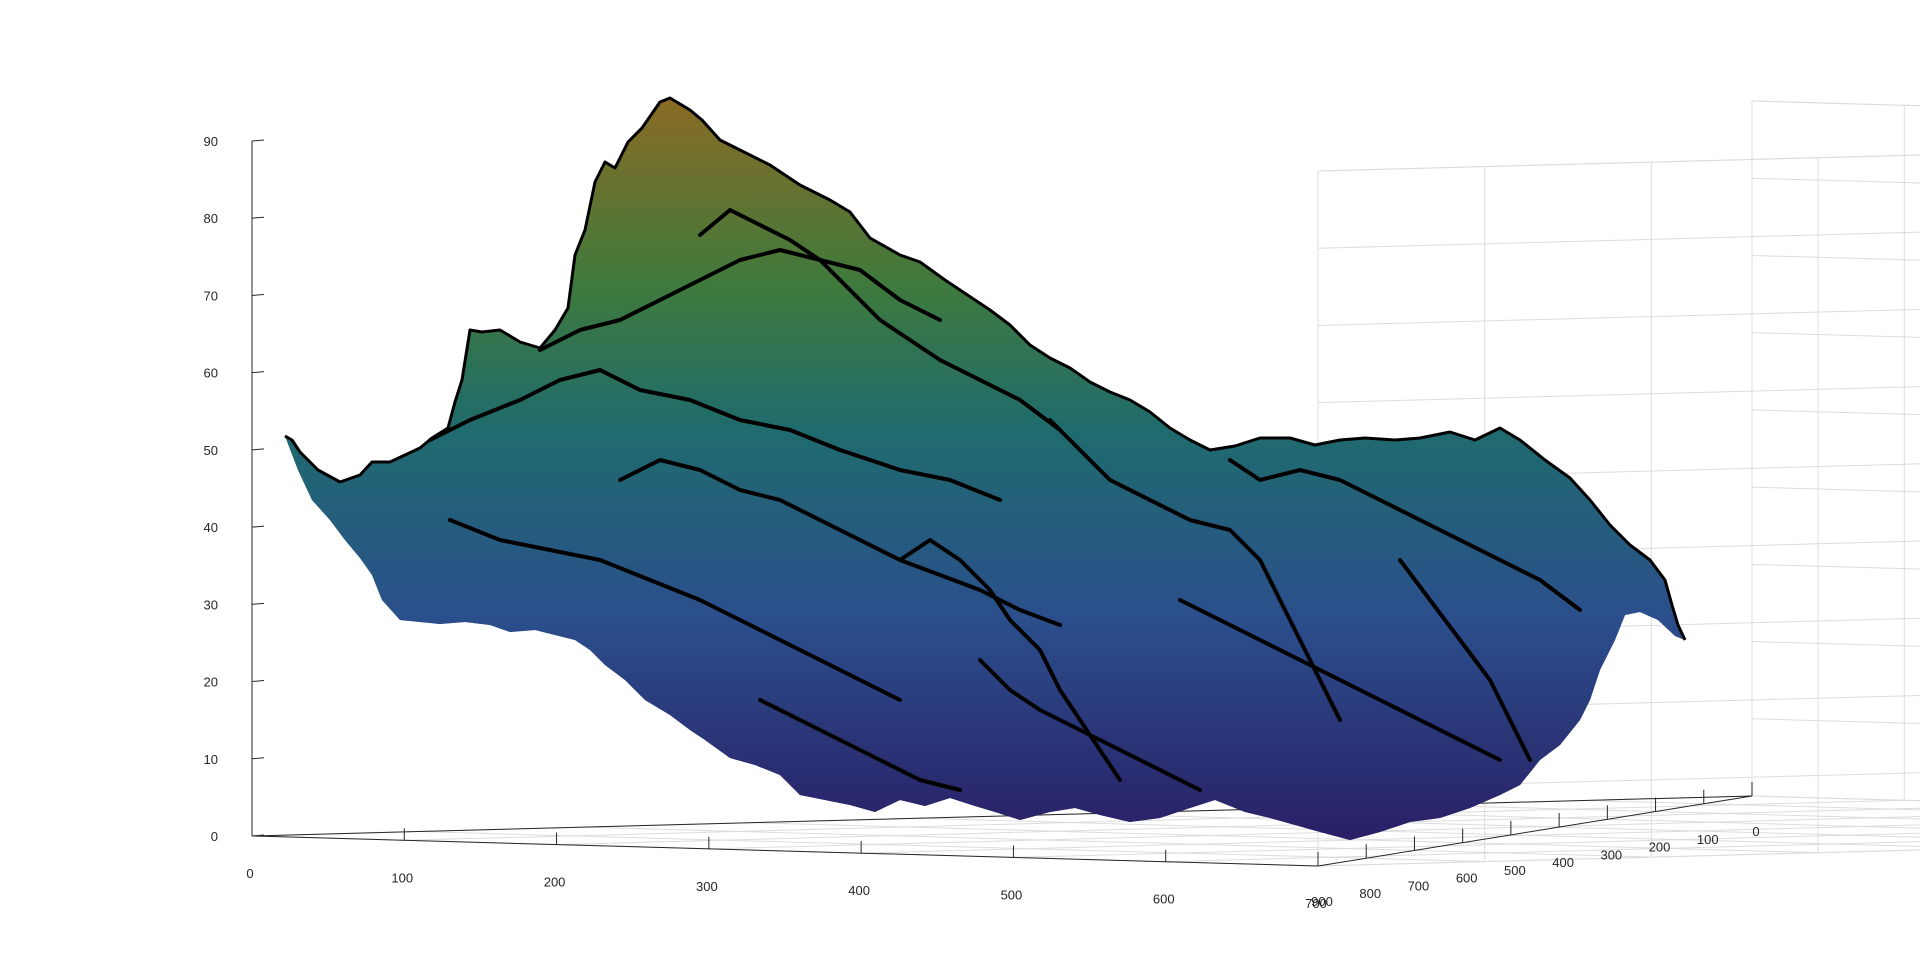 The height and width of the screenshot is (963, 1920). I want to click on y-tick-label: 0, so click(1755, 831).